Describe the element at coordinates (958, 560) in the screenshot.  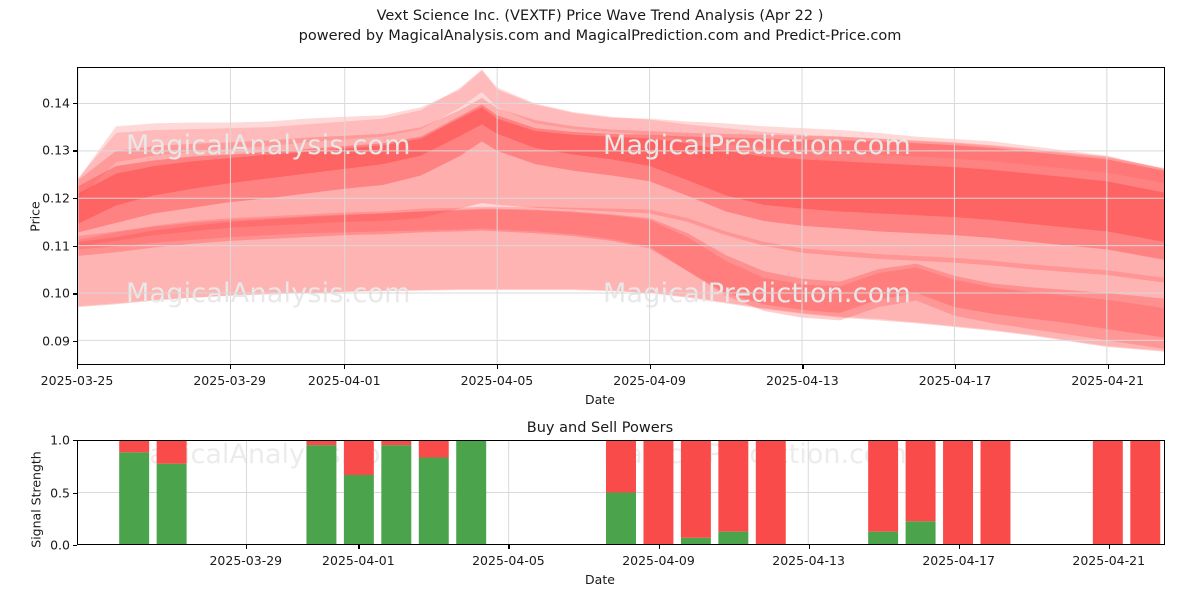
I see `power-xtick-label: 2025-04-17` at that location.